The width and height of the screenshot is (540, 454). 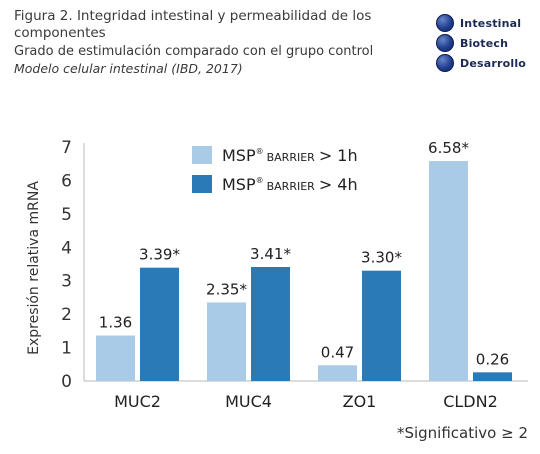 I want to click on data-label: 1.36, so click(x=115, y=323).